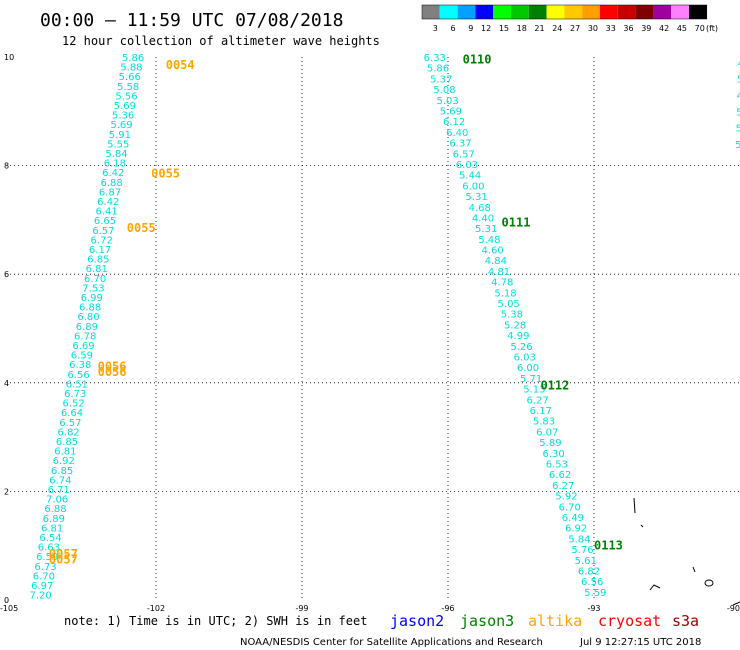 The width and height of the screenshot is (740, 650). What do you see at coordinates (62, 471) in the screenshot?
I see `wave-height-value: 6.85` at bounding box center [62, 471].